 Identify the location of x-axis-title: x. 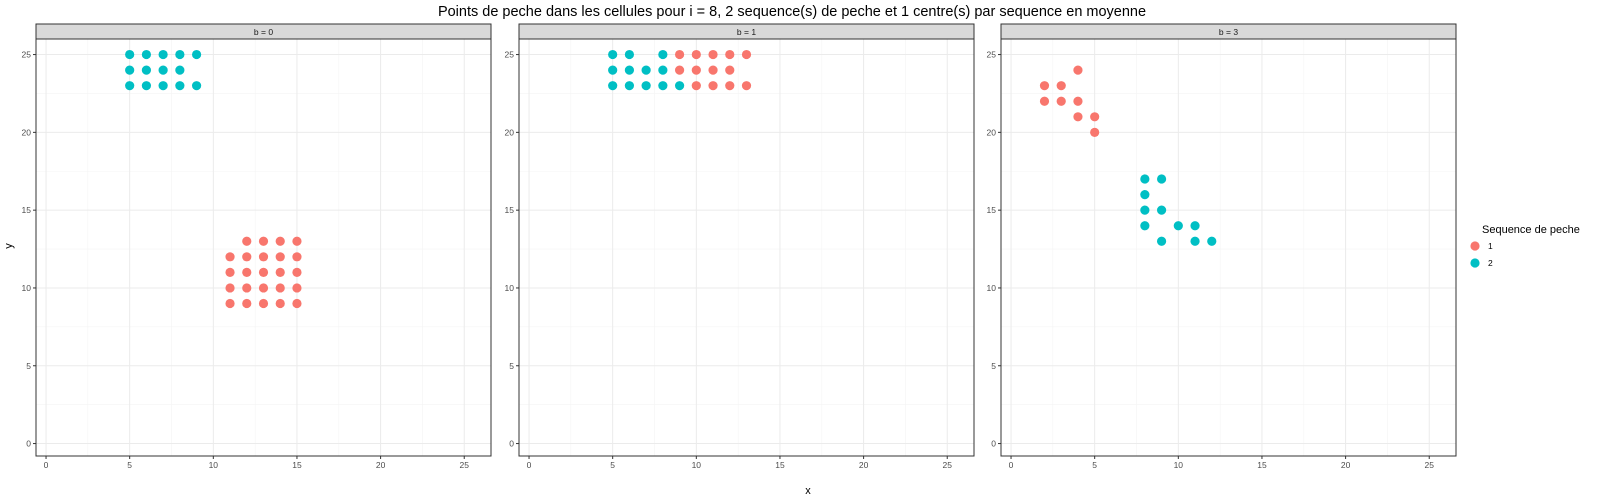
(808, 491).